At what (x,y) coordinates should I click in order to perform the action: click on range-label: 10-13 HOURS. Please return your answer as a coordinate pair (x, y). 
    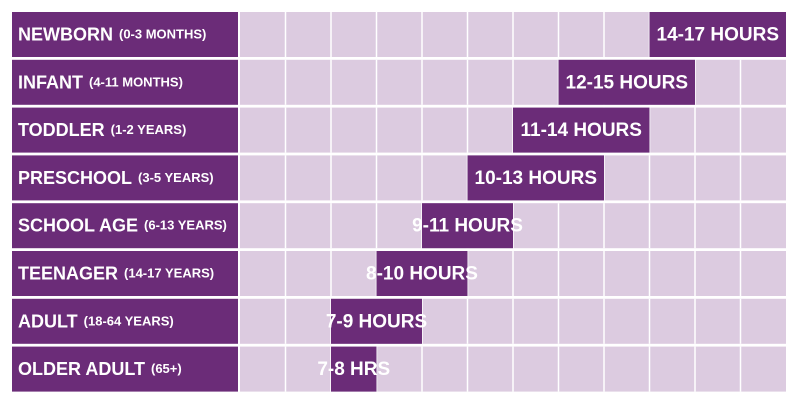
    Looking at the image, I should click on (536, 178).